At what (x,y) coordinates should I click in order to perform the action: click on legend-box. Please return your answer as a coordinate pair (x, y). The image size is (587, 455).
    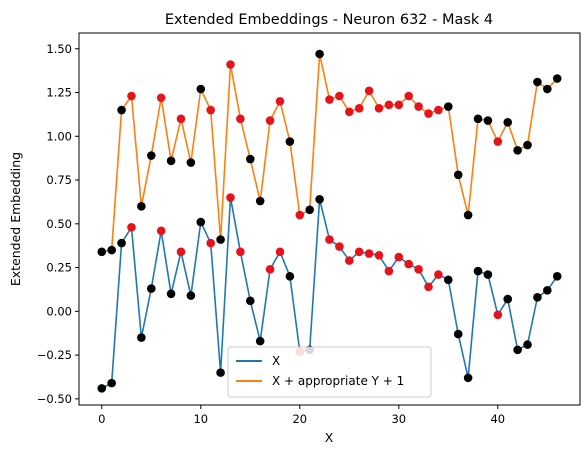
    Looking at the image, I should click on (329, 372).